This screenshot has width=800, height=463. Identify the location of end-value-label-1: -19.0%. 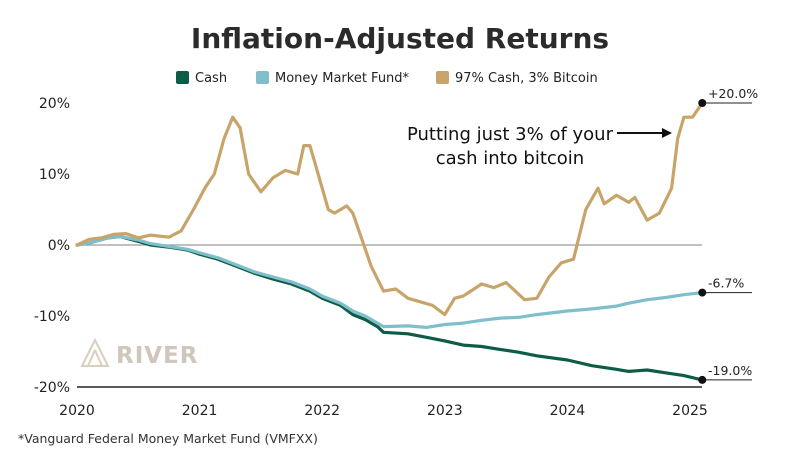
(730, 370).